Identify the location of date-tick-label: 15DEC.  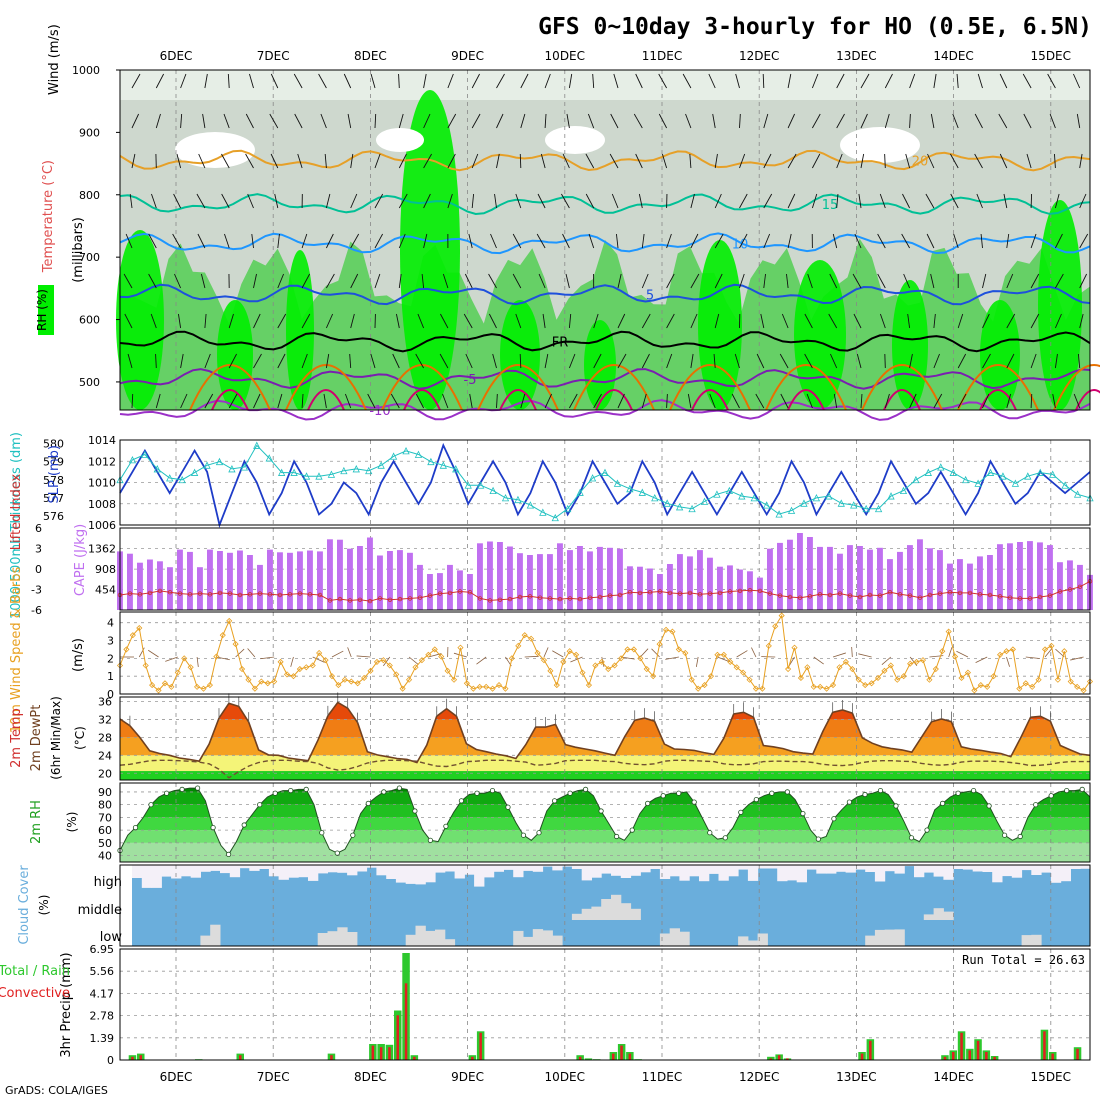
(1051, 56).